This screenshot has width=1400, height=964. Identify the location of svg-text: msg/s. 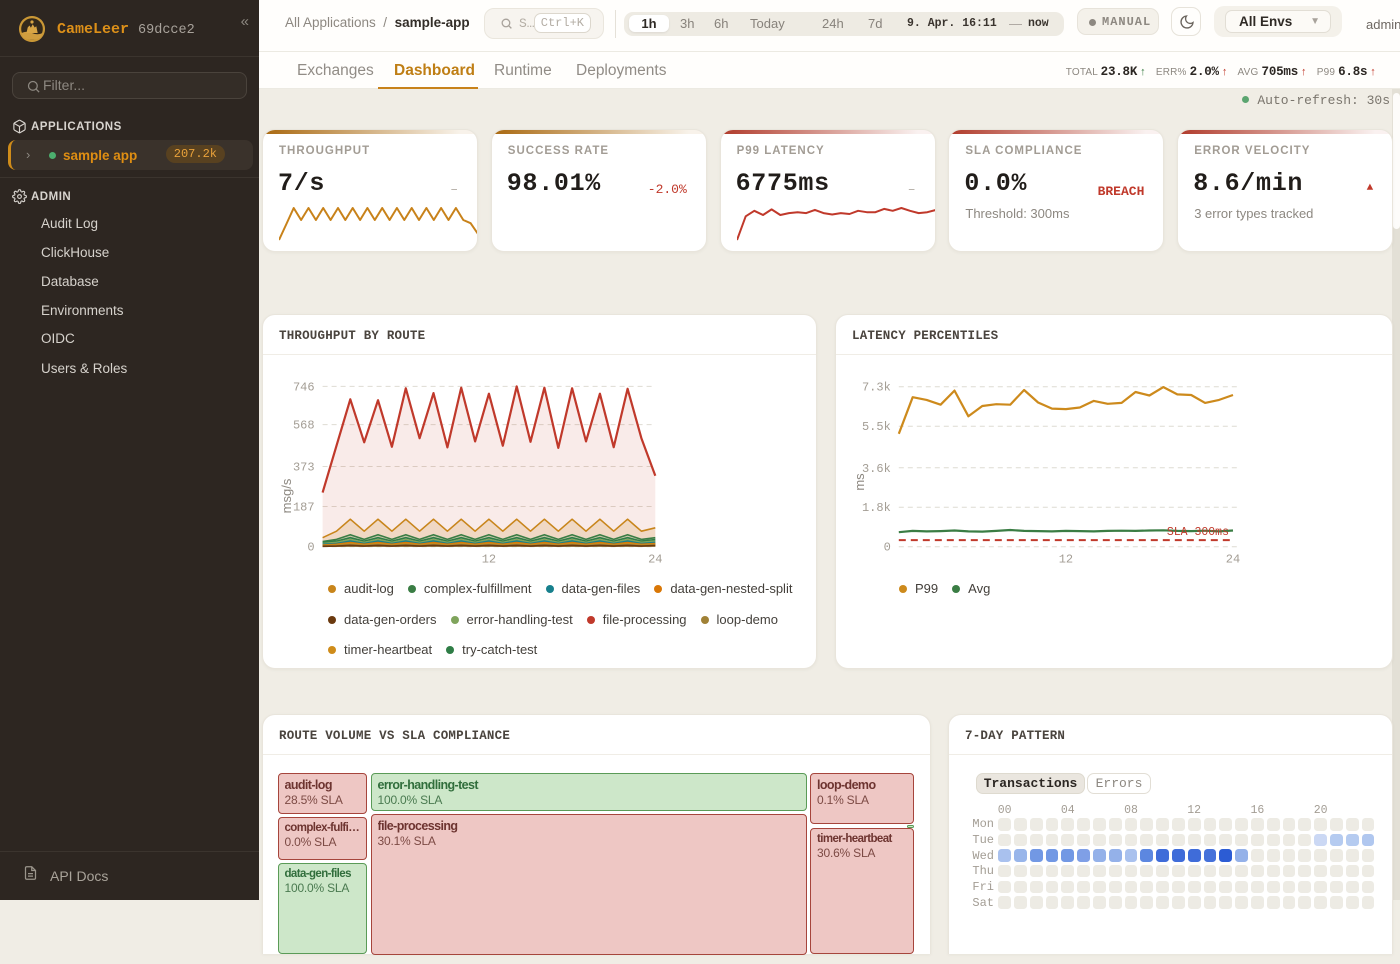
(286, 495).